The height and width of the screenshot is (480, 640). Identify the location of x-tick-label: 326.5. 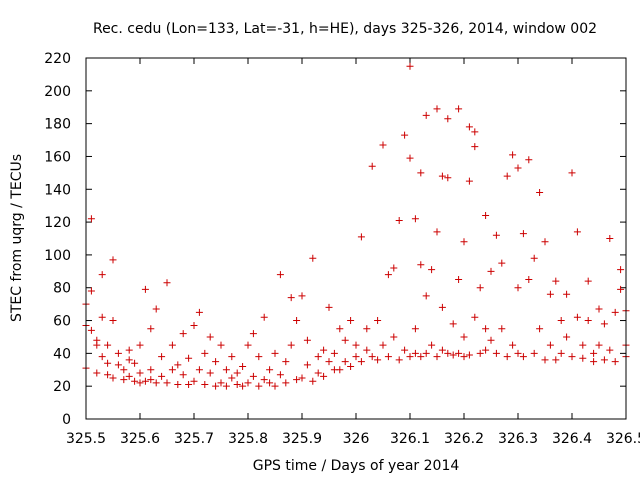
(623, 439).